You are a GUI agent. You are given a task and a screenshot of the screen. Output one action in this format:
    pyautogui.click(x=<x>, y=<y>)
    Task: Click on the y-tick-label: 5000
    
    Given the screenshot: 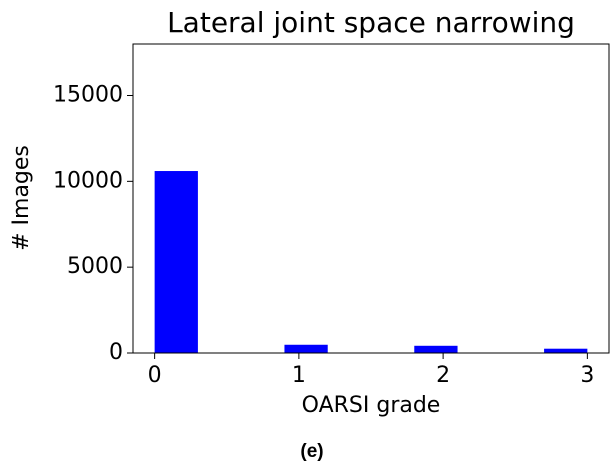 What is the action you would take?
    pyautogui.click(x=95, y=266)
    